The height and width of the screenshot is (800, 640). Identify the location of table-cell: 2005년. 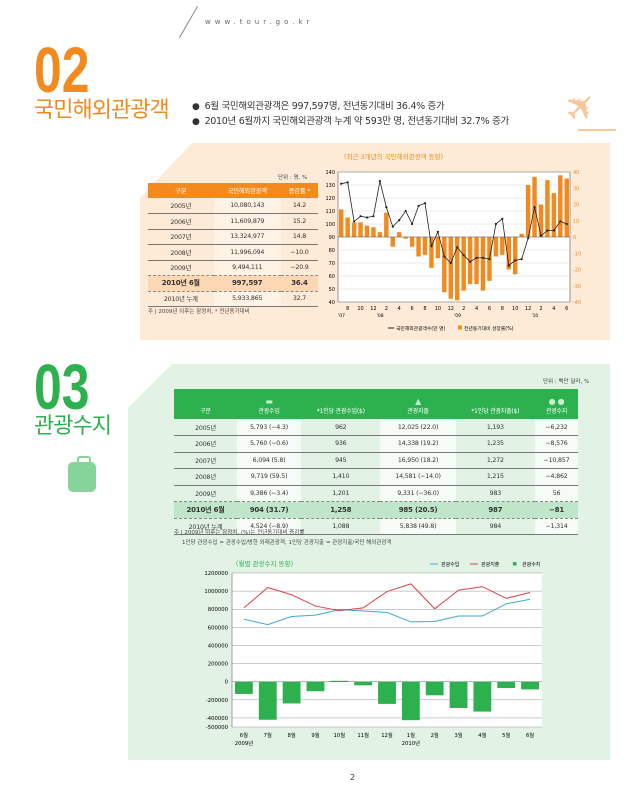
(206, 427).